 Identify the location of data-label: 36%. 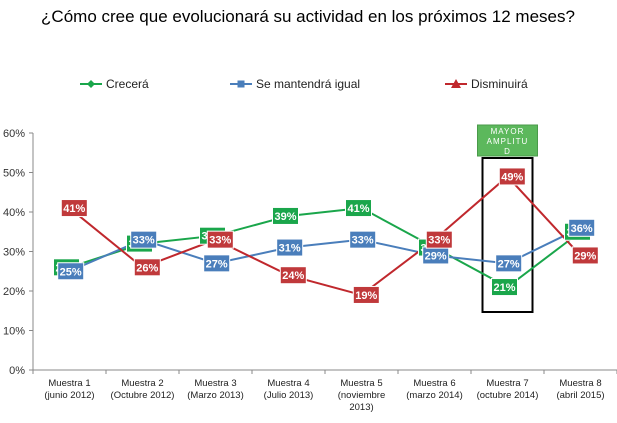
(582, 229).